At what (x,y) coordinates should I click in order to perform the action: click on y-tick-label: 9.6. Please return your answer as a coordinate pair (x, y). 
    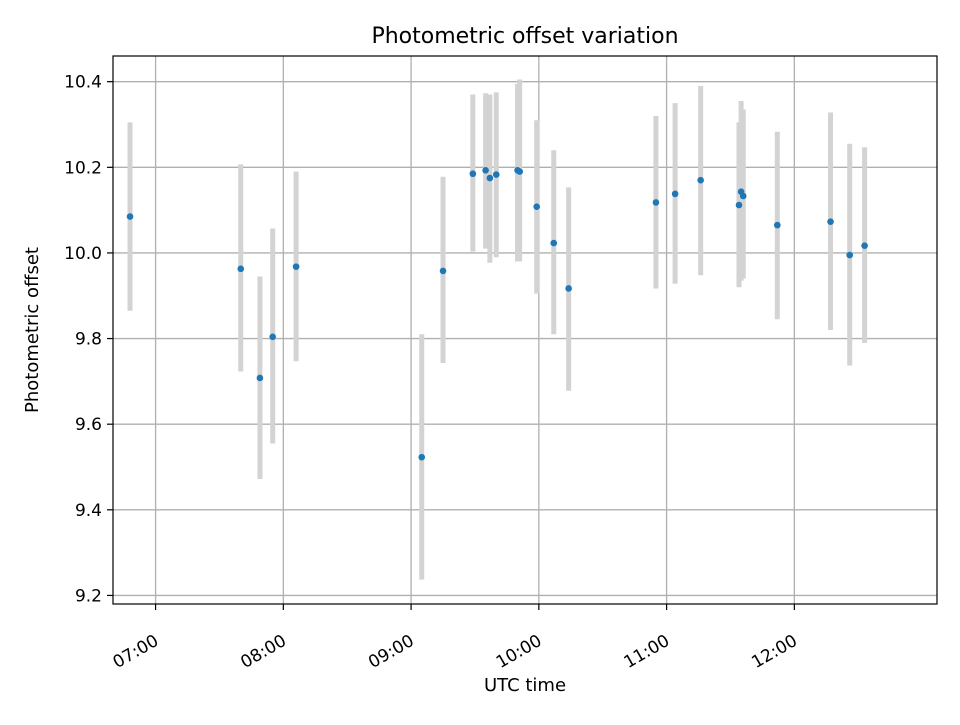
    Looking at the image, I should click on (88, 425).